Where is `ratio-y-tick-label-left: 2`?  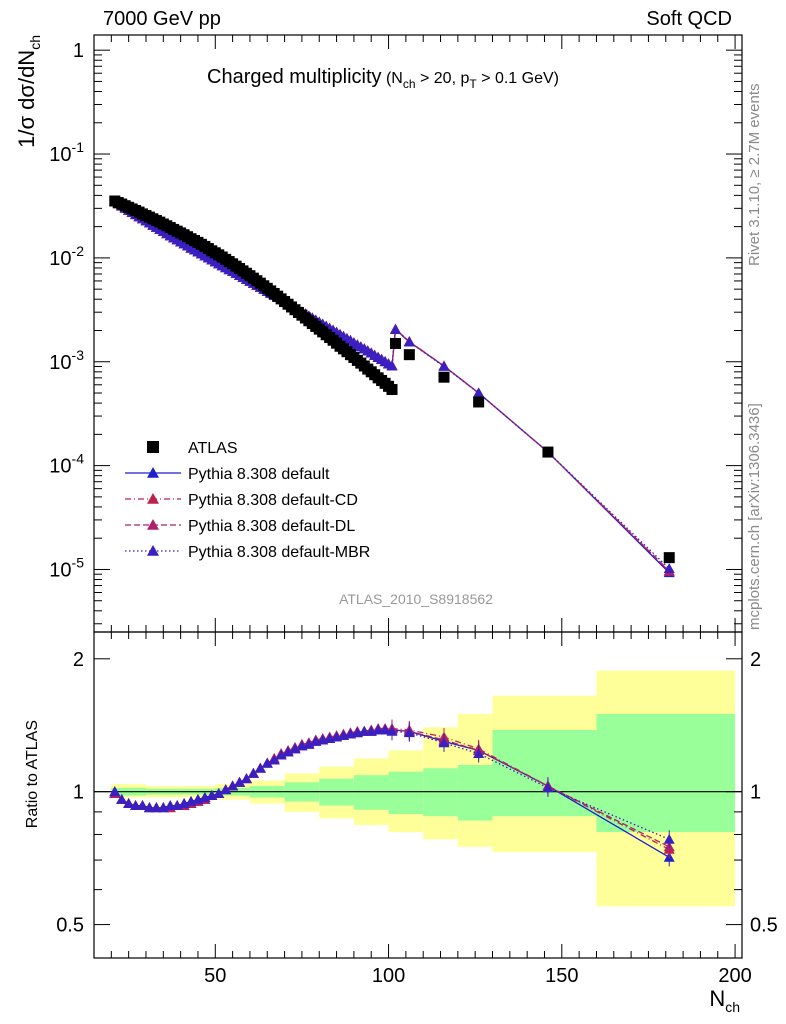
ratio-y-tick-label-left: 2 is located at coordinates (78, 660).